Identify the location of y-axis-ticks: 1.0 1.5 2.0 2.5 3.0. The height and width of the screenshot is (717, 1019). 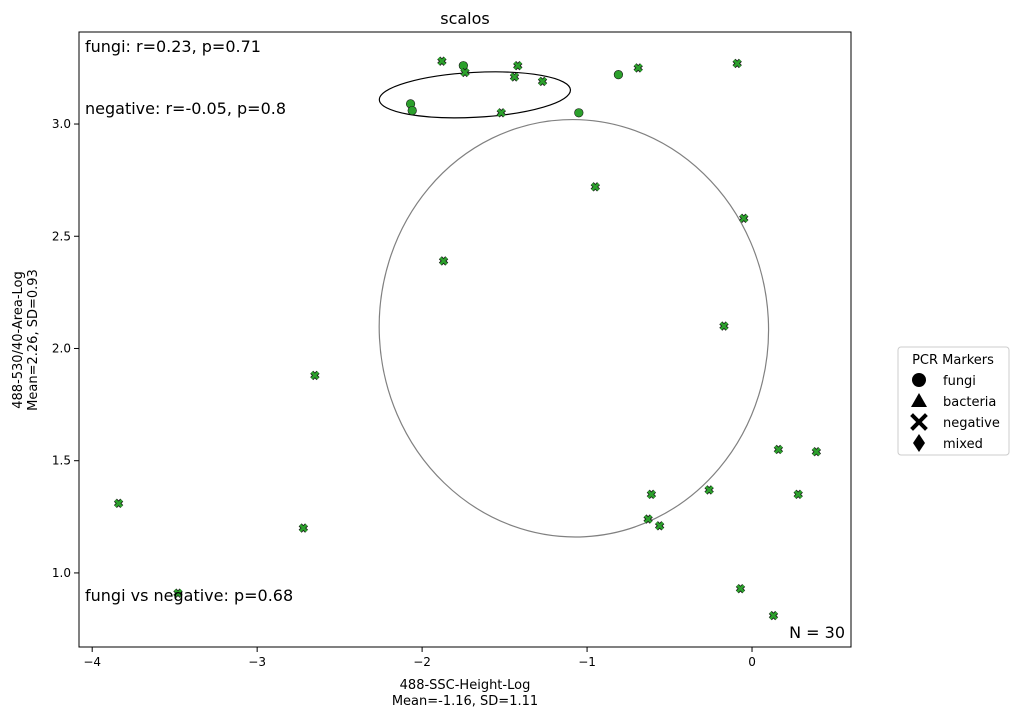
(65, 348).